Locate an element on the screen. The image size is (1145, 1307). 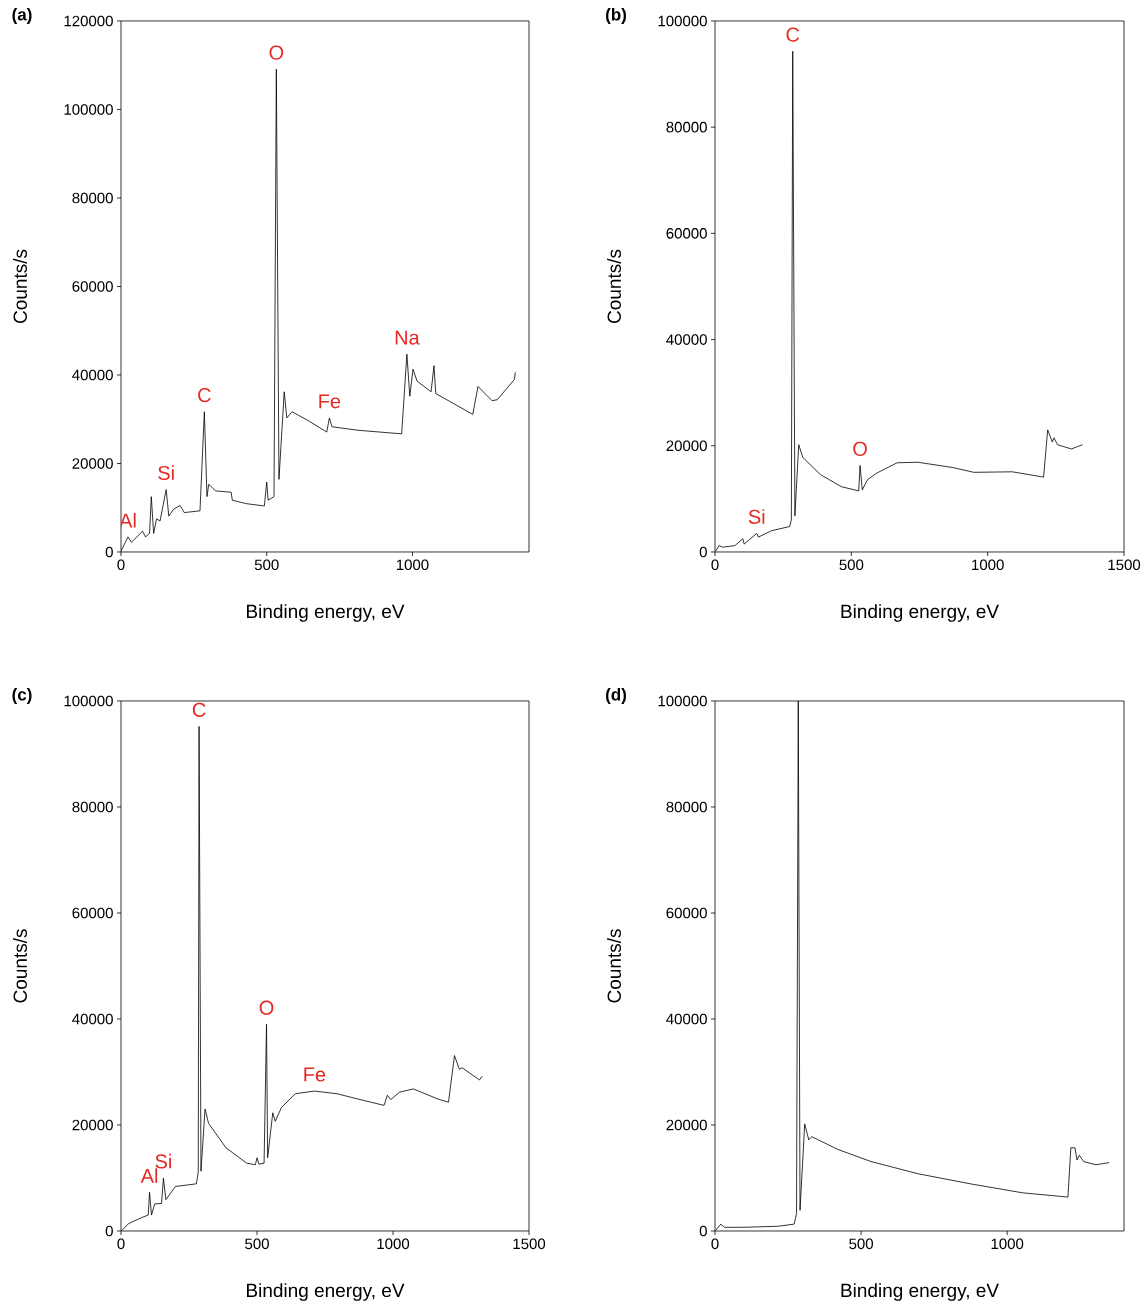
chart-title: (d) is located at coordinates (616, 696).